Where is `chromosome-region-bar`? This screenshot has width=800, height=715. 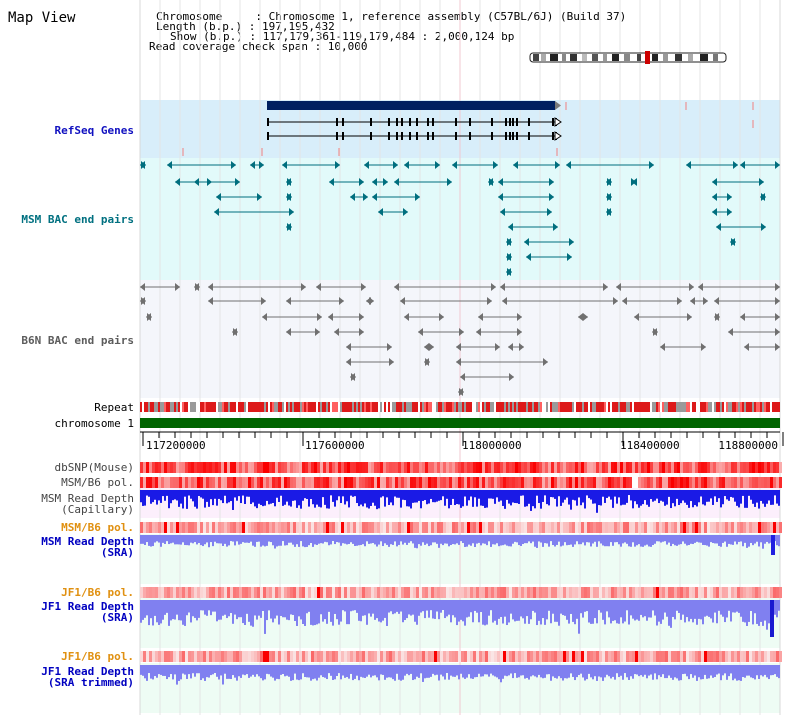
chromosome-region-bar is located at coordinates (460, 423).